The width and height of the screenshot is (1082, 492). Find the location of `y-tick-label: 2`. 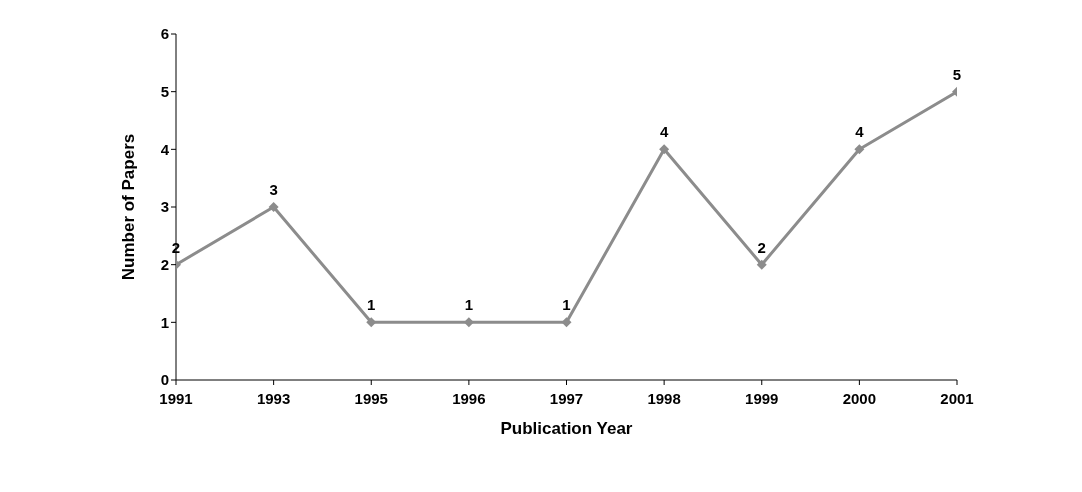

y-tick-label: 2 is located at coordinates (164, 264).